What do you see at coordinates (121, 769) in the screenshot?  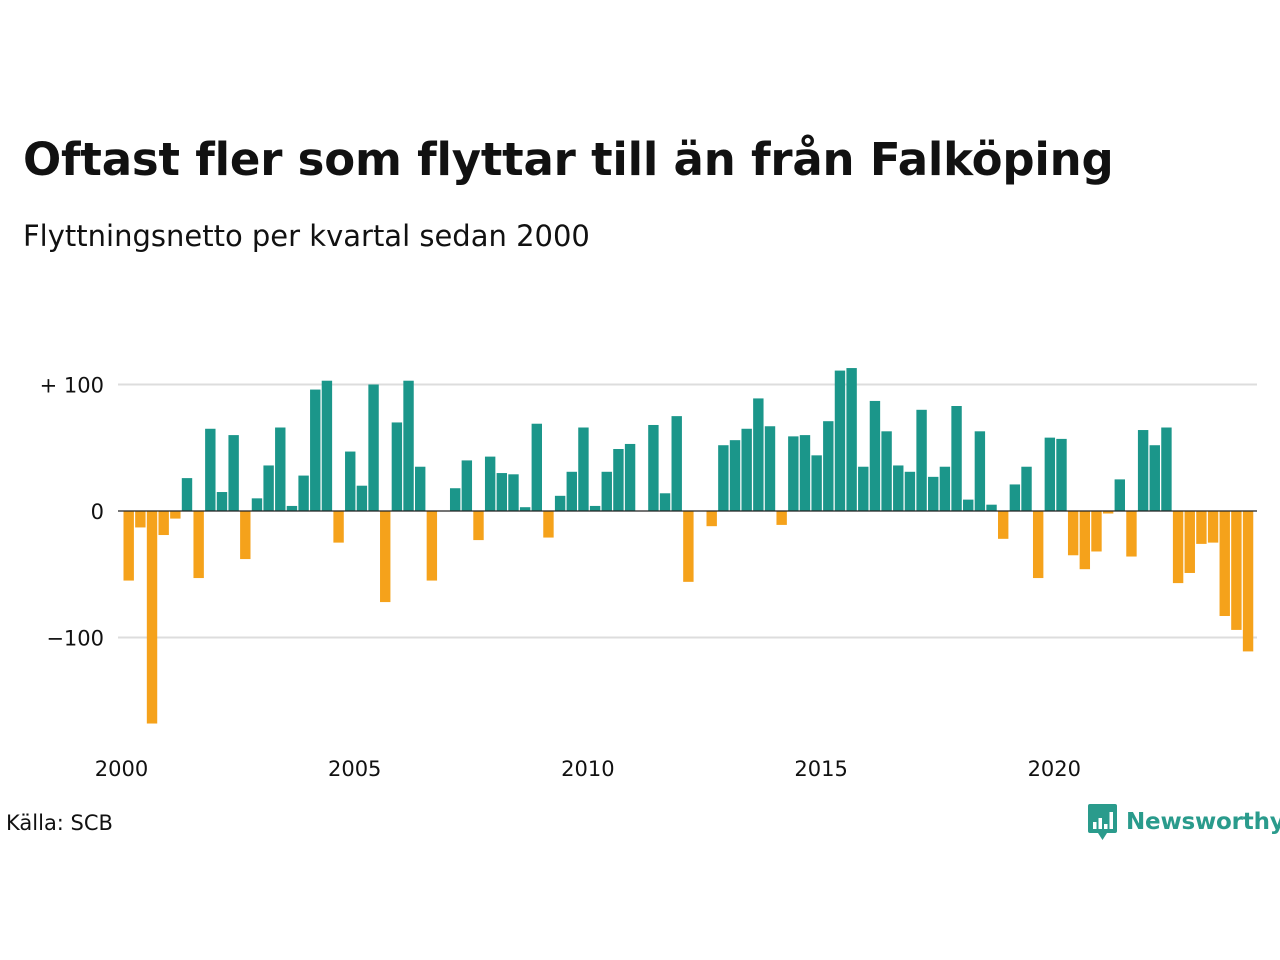 I see `x-tick-label: 2000` at bounding box center [121, 769].